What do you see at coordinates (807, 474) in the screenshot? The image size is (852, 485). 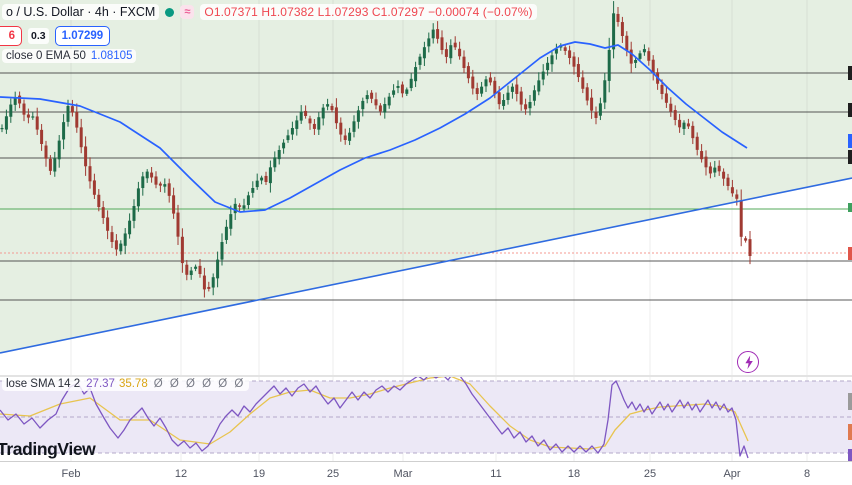 I see `time-axis-label: 8` at bounding box center [807, 474].